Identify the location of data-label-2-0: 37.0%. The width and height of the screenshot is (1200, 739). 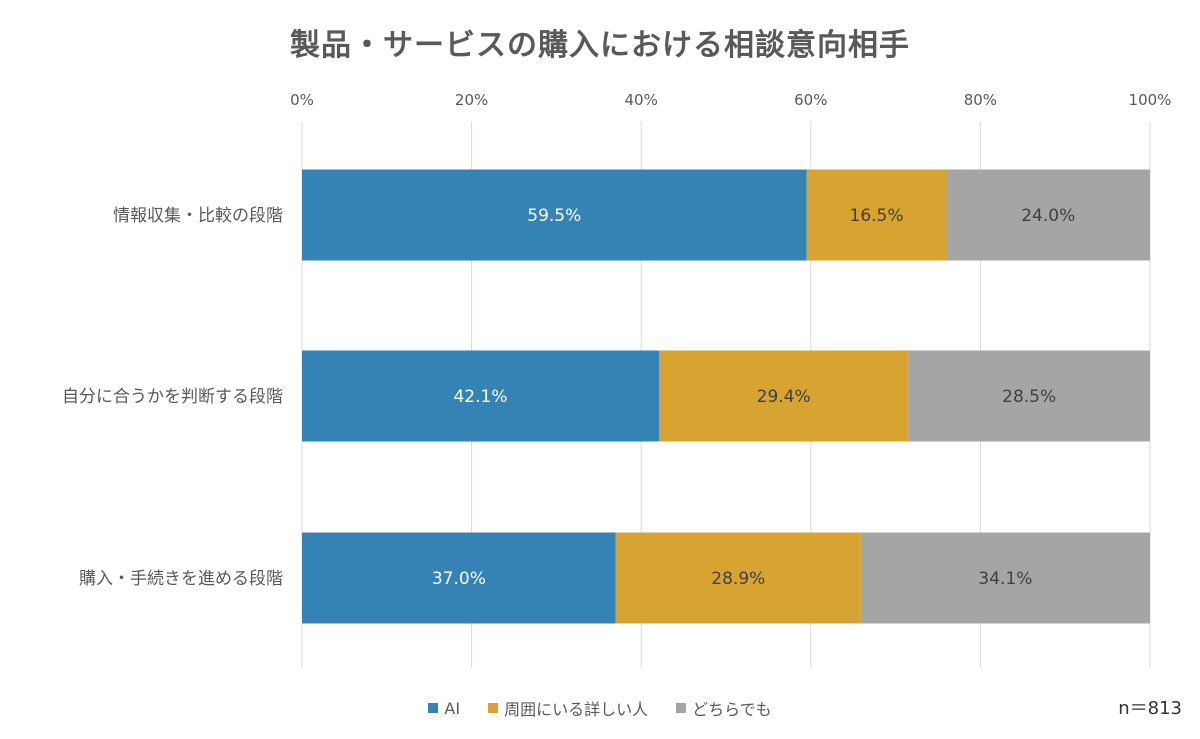
(459, 579).